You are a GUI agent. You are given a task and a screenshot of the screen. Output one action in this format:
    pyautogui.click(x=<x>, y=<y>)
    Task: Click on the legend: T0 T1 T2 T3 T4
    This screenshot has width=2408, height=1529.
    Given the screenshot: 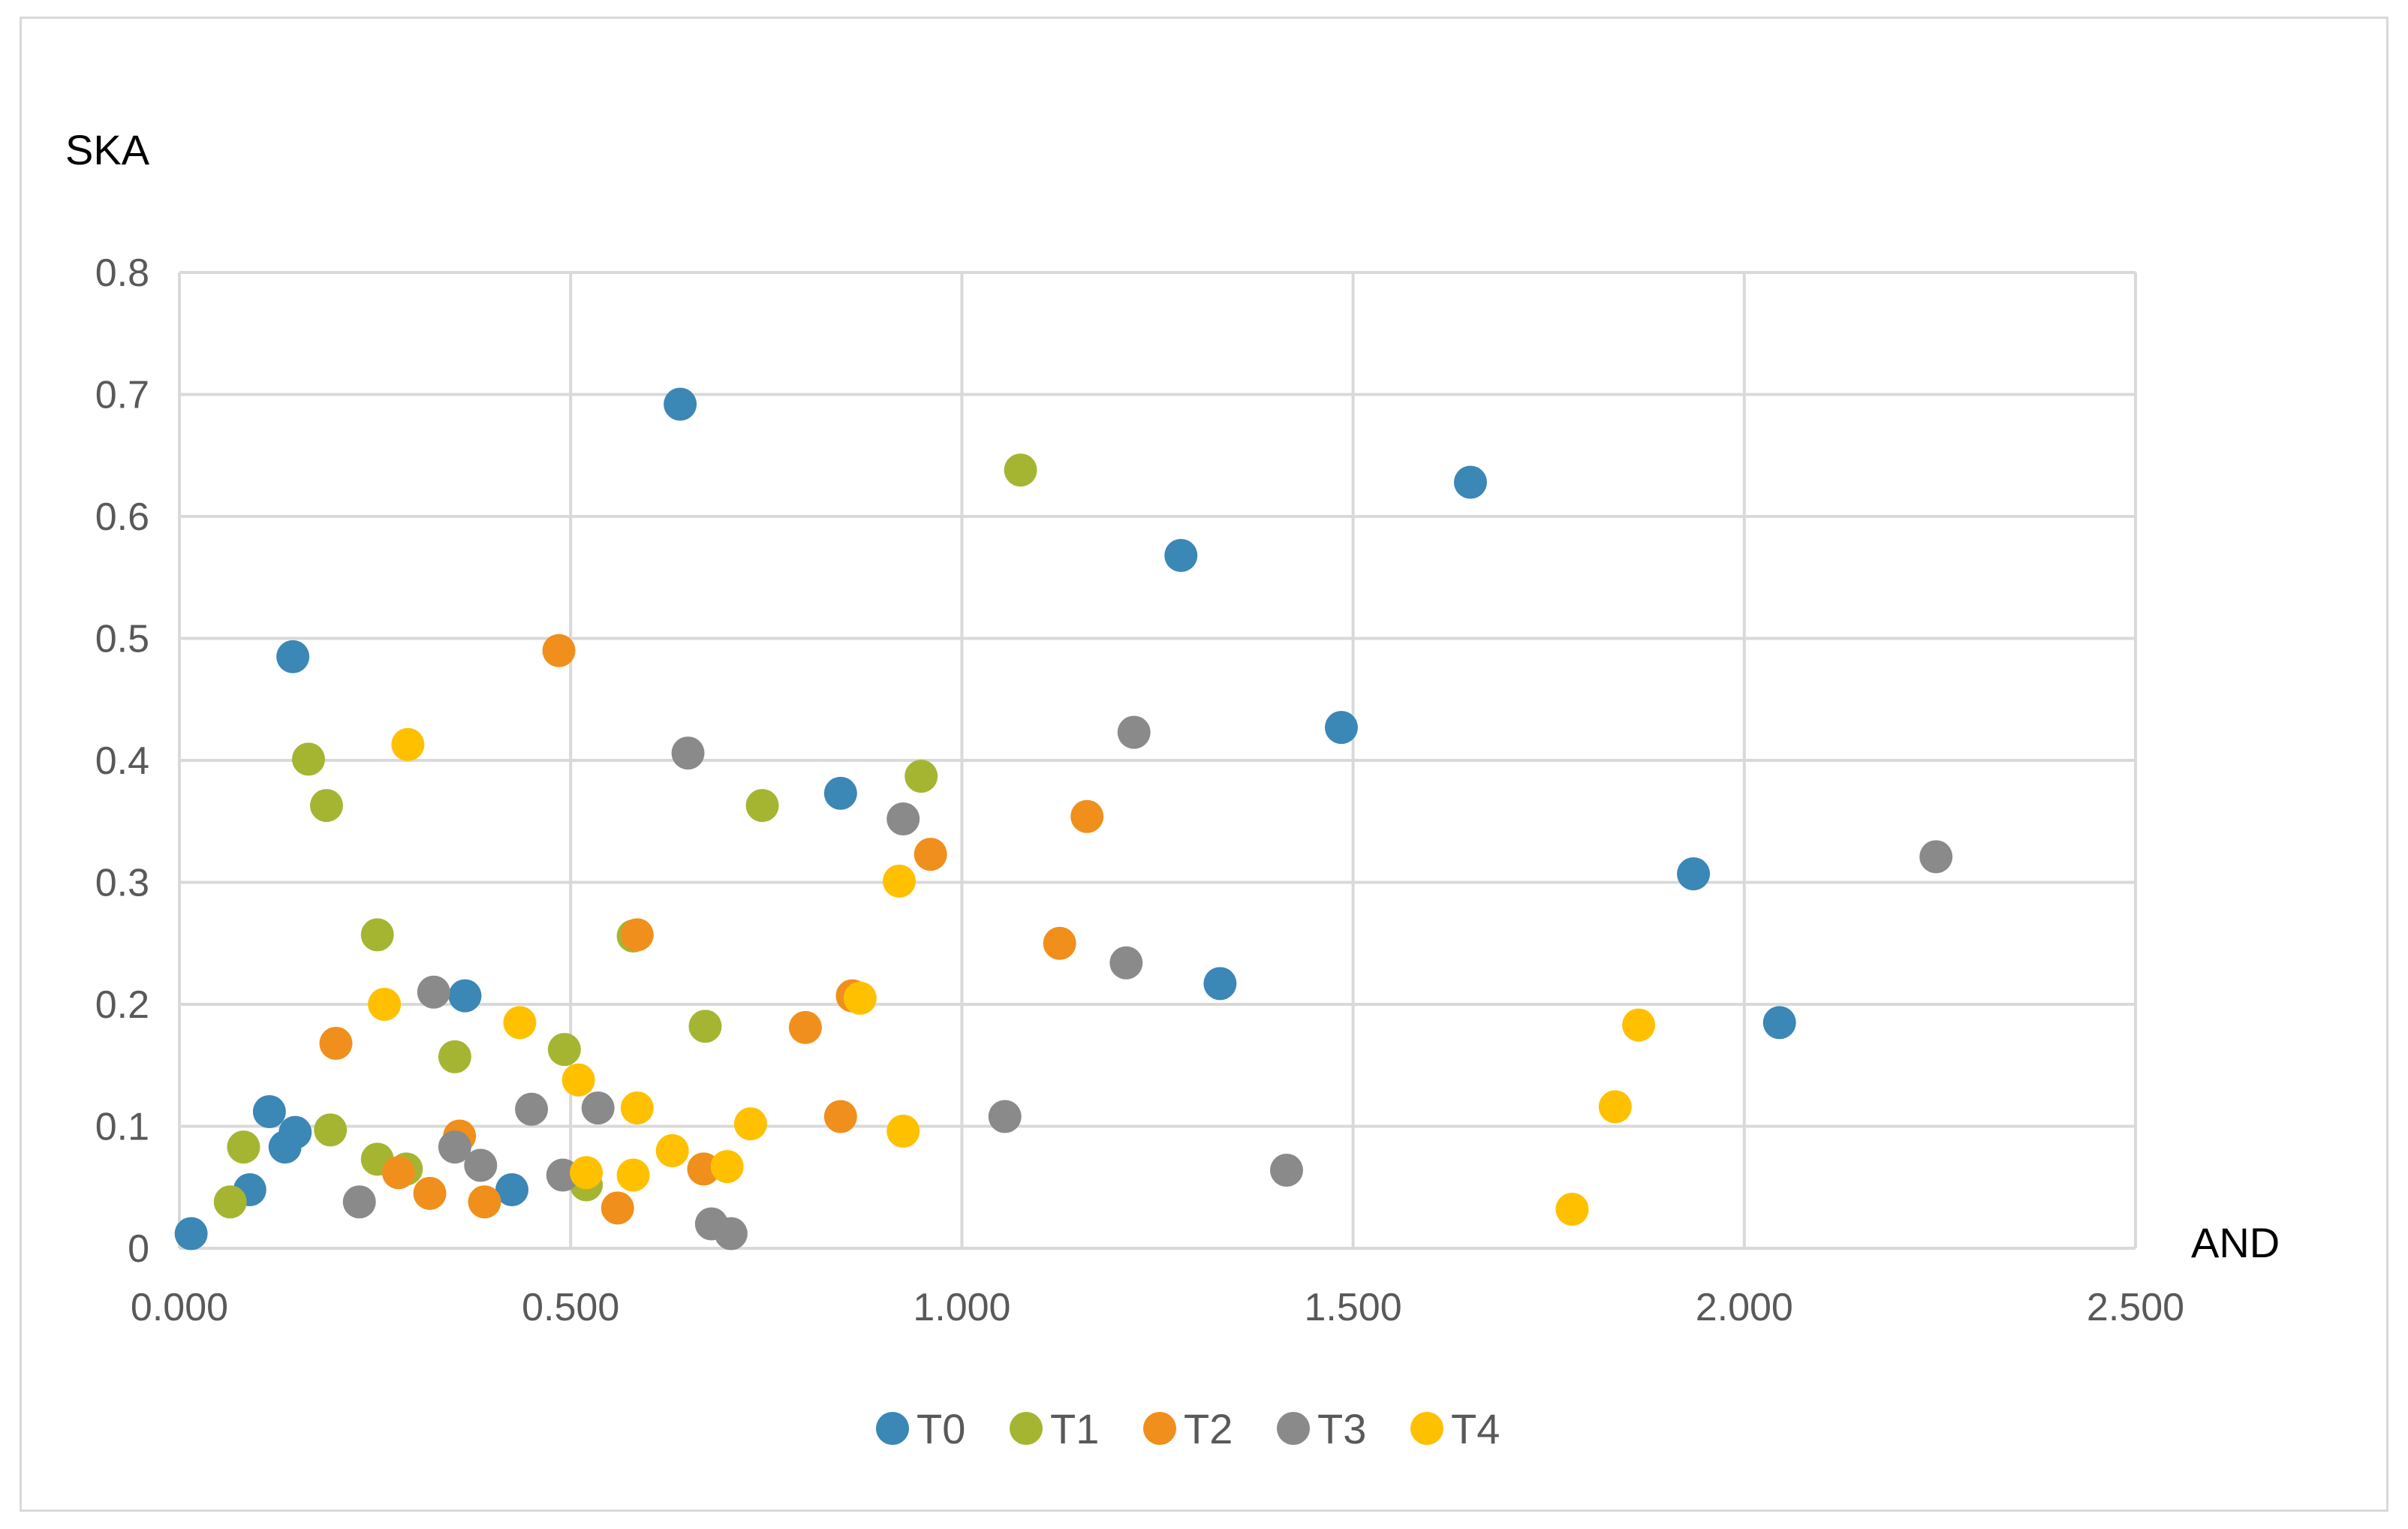 What is the action you would take?
    pyautogui.click(x=1188, y=1428)
    